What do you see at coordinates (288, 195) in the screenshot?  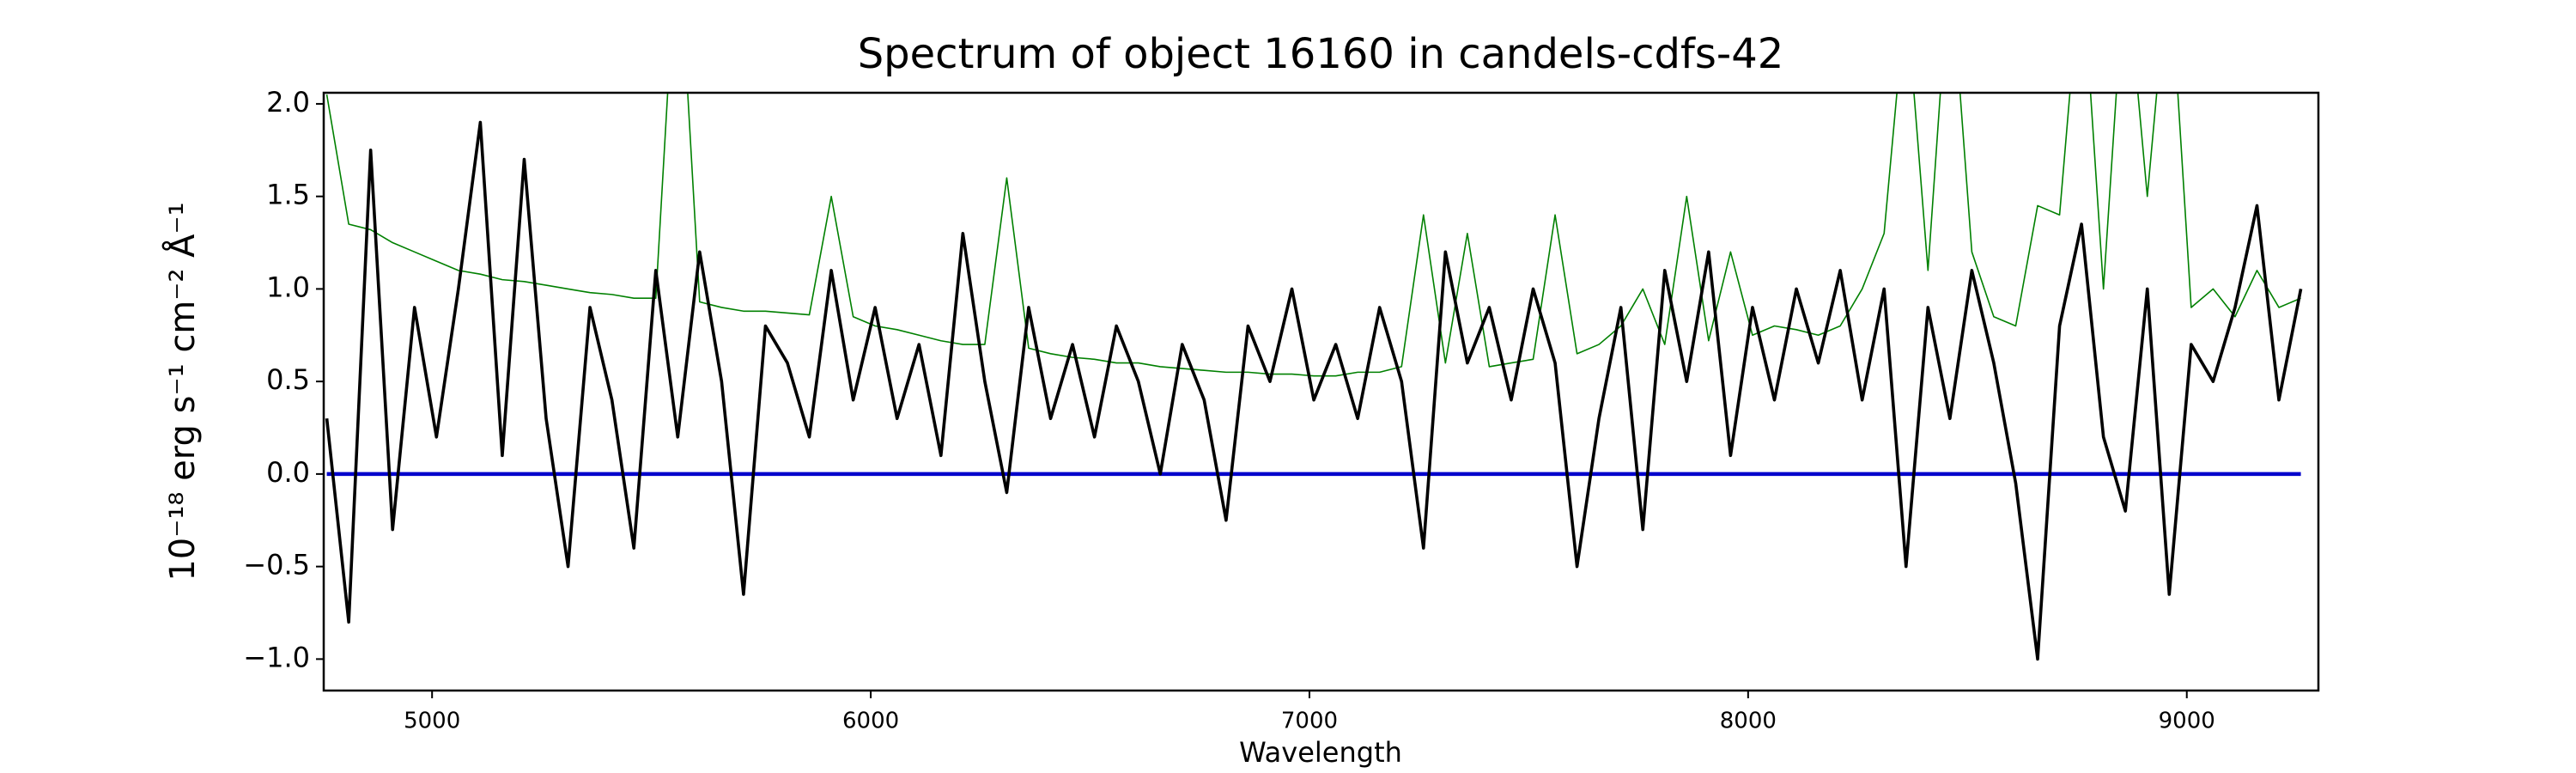 I see `y-tick-label: 1.5` at bounding box center [288, 195].